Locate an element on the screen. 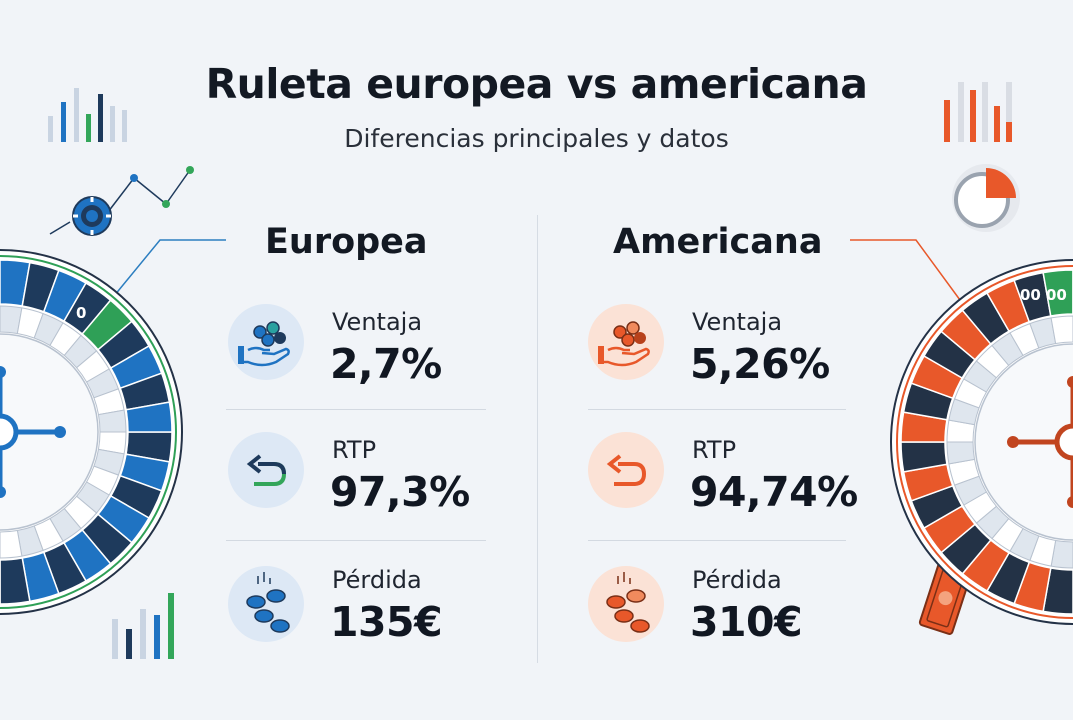 The image size is (1073, 720). americana-ventaja-icon-bg is located at coordinates (626, 342).